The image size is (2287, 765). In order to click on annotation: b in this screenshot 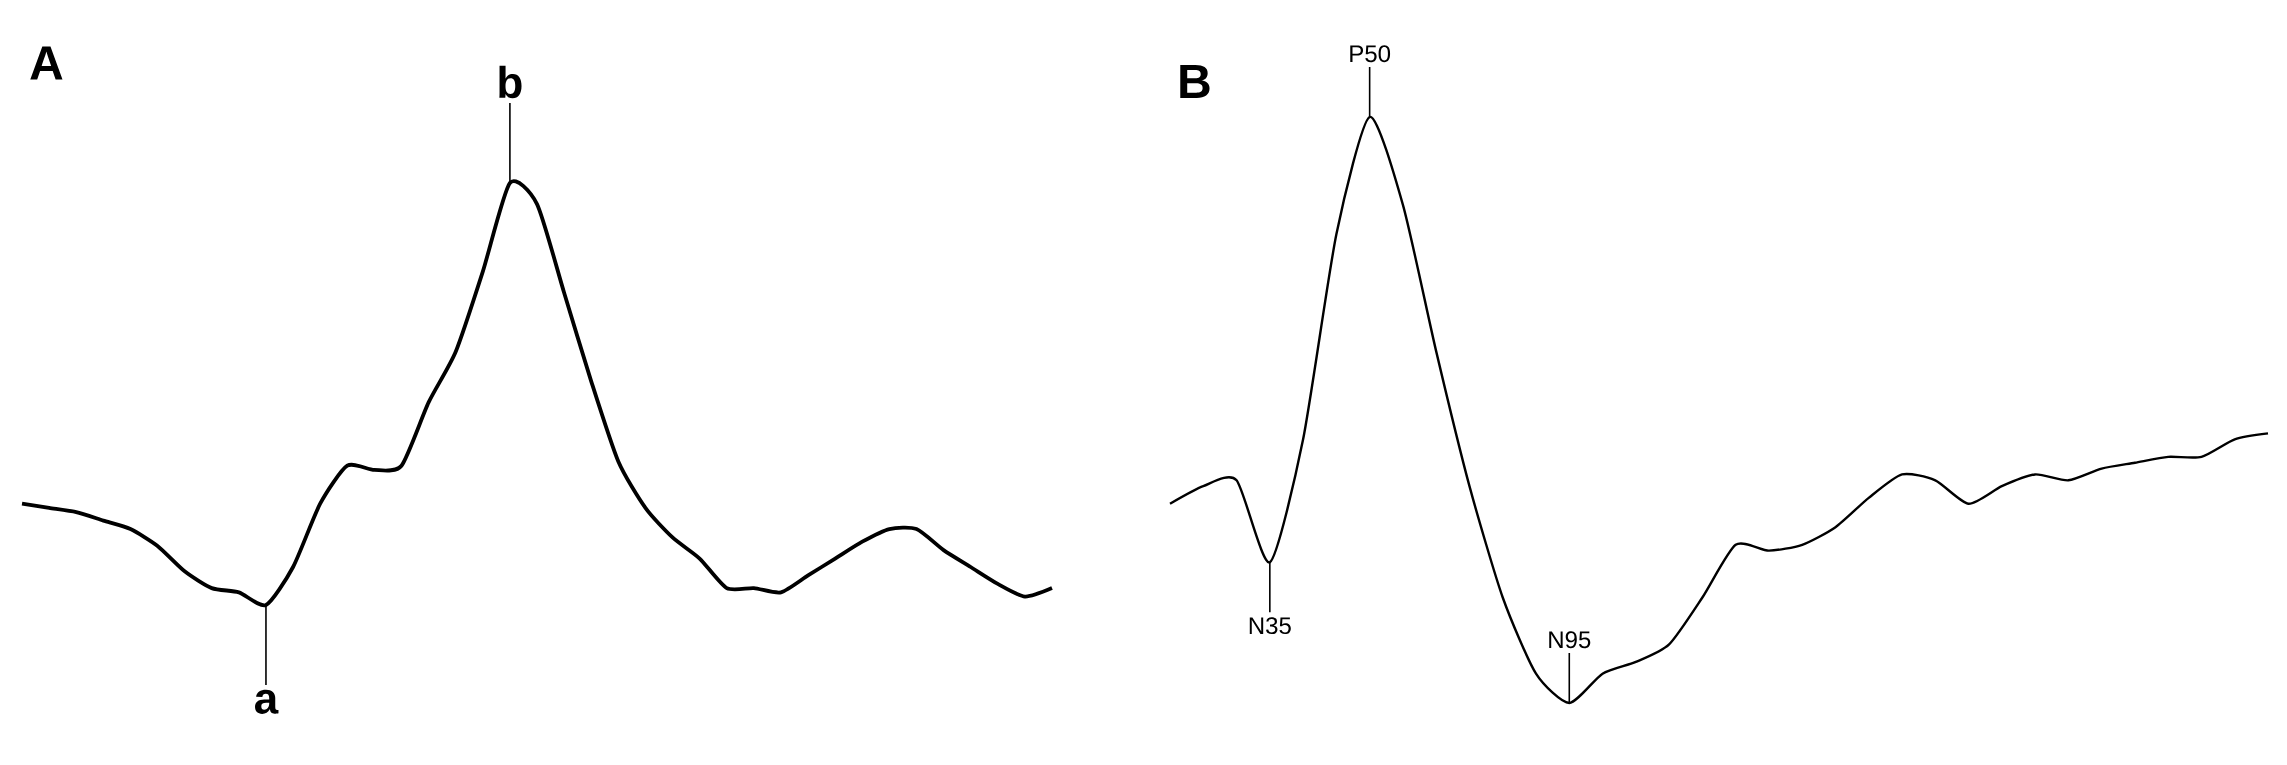, I will do `click(510, 82)`.